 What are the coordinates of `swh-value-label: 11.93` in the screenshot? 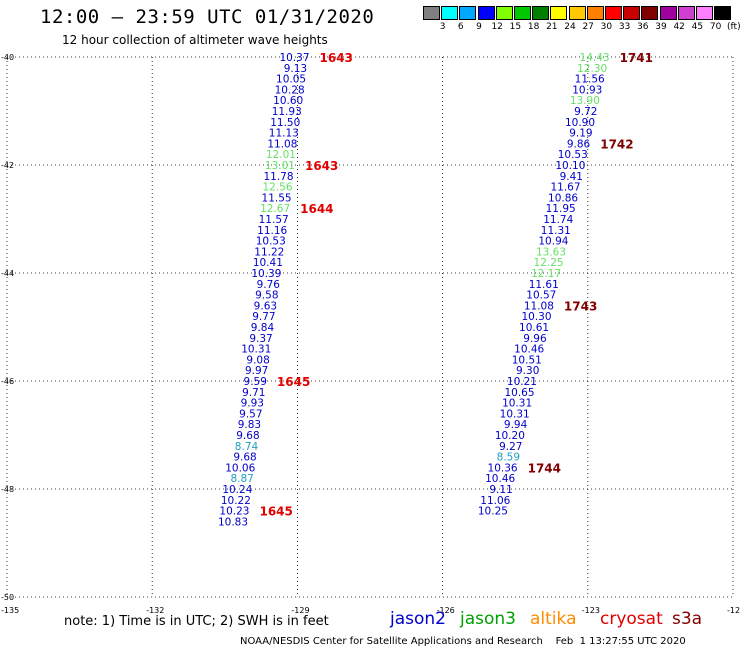 It's located at (287, 112).